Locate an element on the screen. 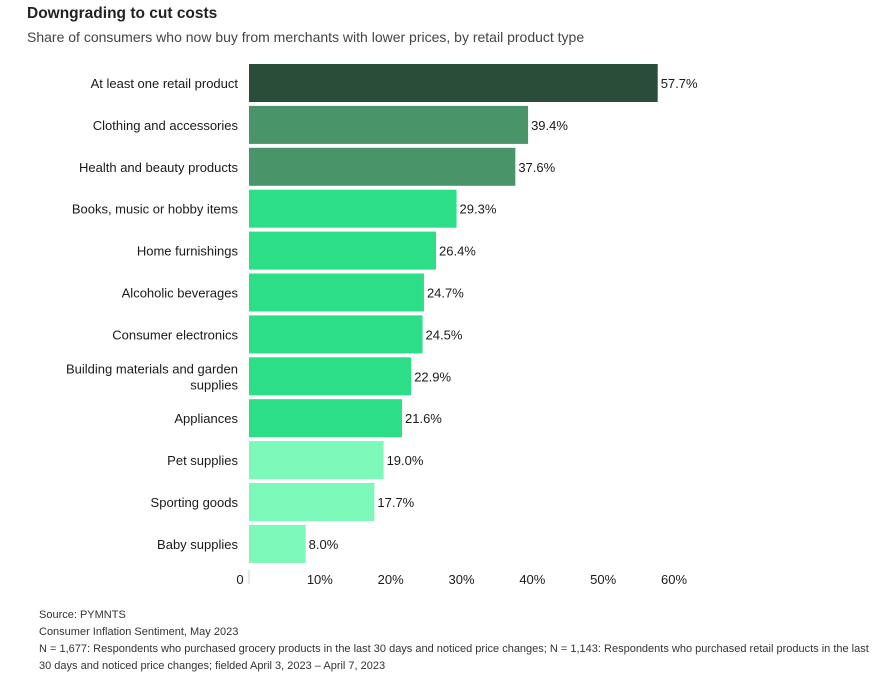 The width and height of the screenshot is (884, 689). category-label: Alcoholic beverages is located at coordinates (180, 293).